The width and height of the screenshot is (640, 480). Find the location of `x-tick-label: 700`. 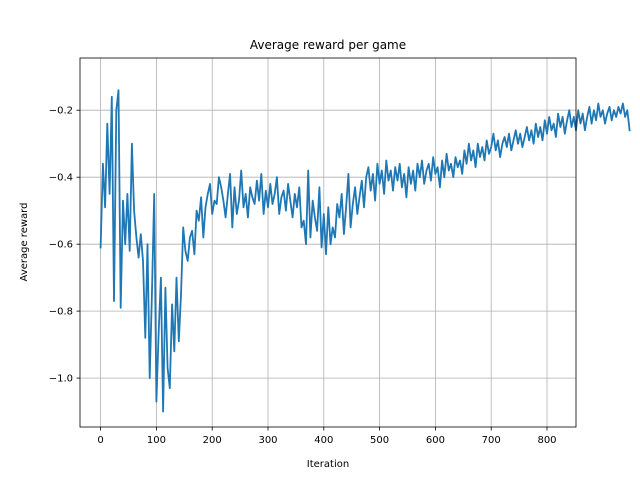

x-tick-label: 700 is located at coordinates (491, 440).